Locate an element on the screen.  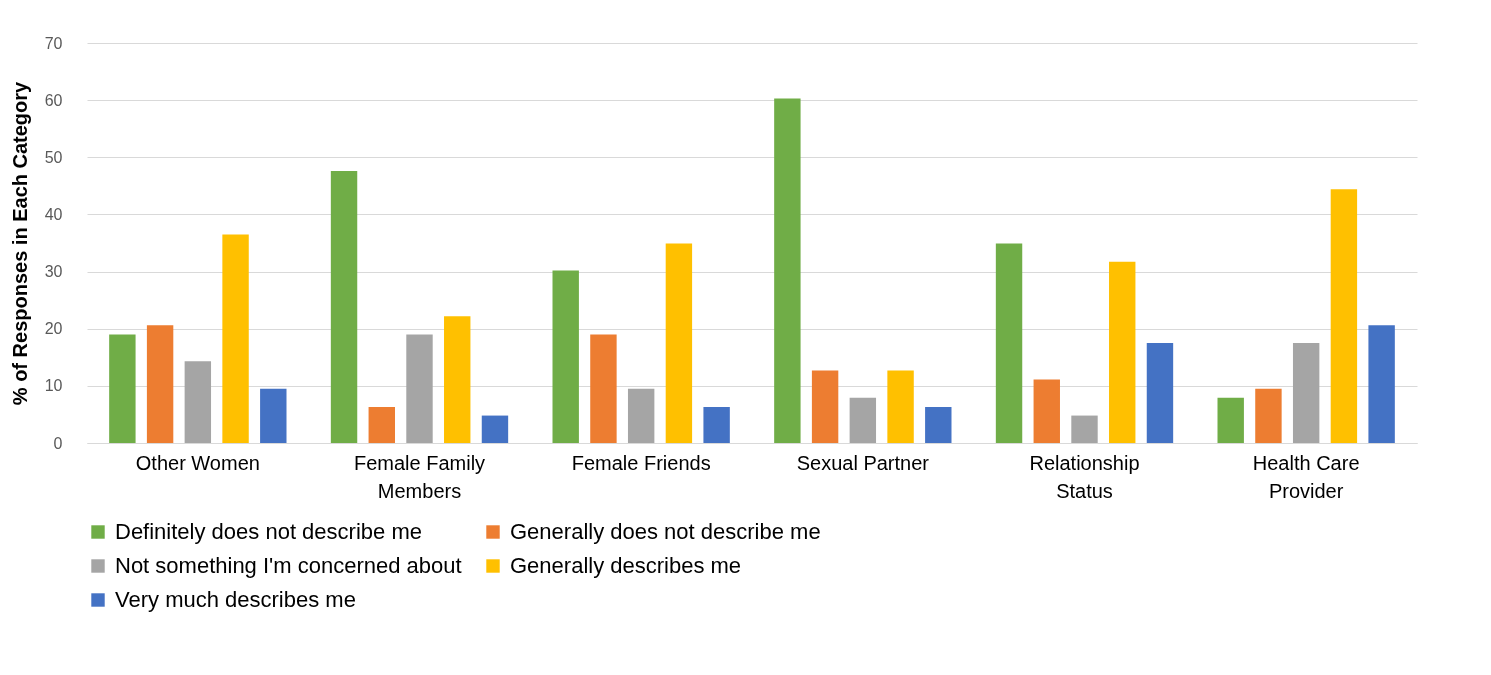
x-tick-label: Female Friends is located at coordinates (641, 462).